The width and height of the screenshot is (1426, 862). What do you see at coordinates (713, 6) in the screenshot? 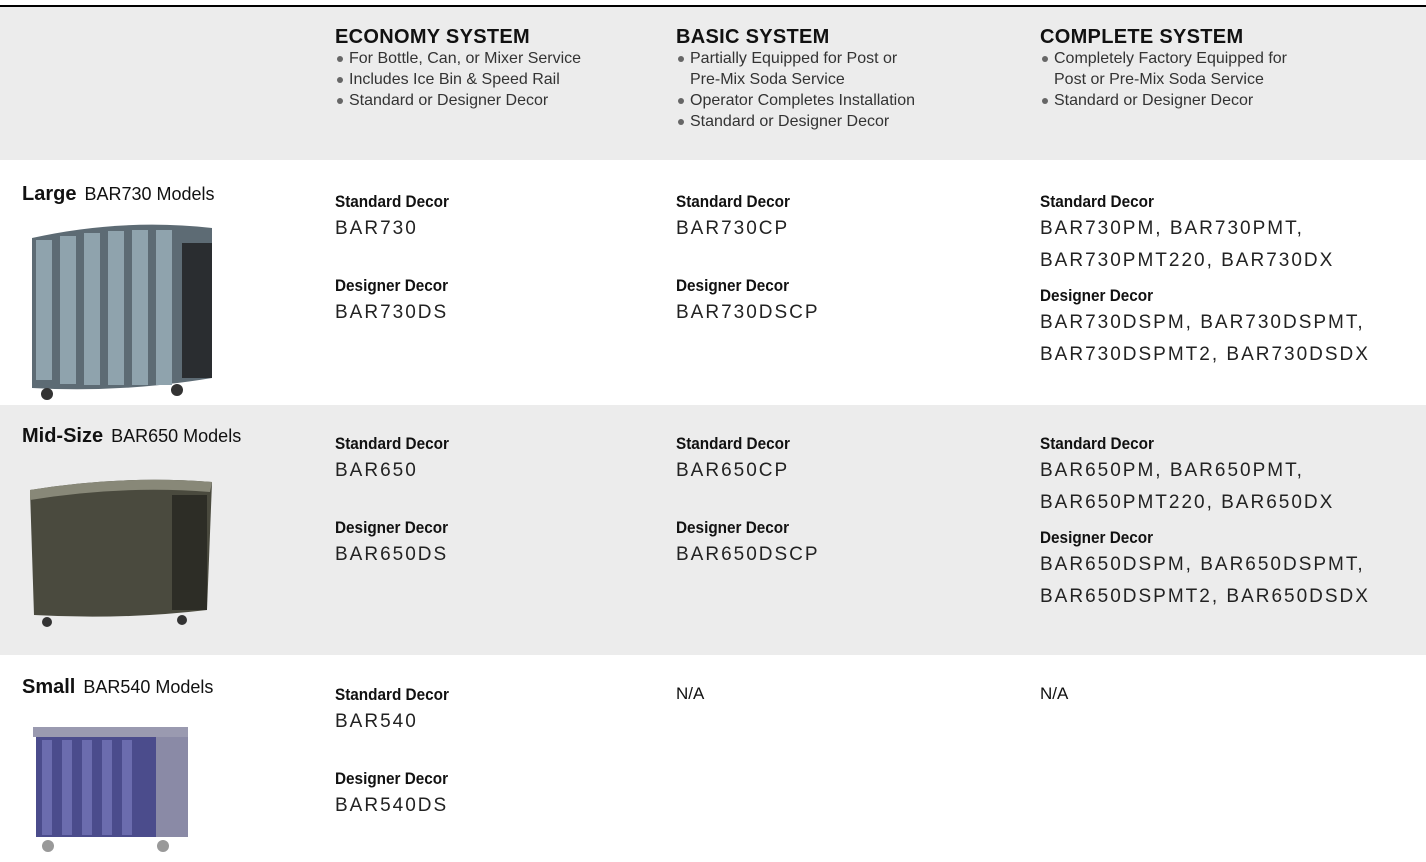
I see `top-rule` at bounding box center [713, 6].